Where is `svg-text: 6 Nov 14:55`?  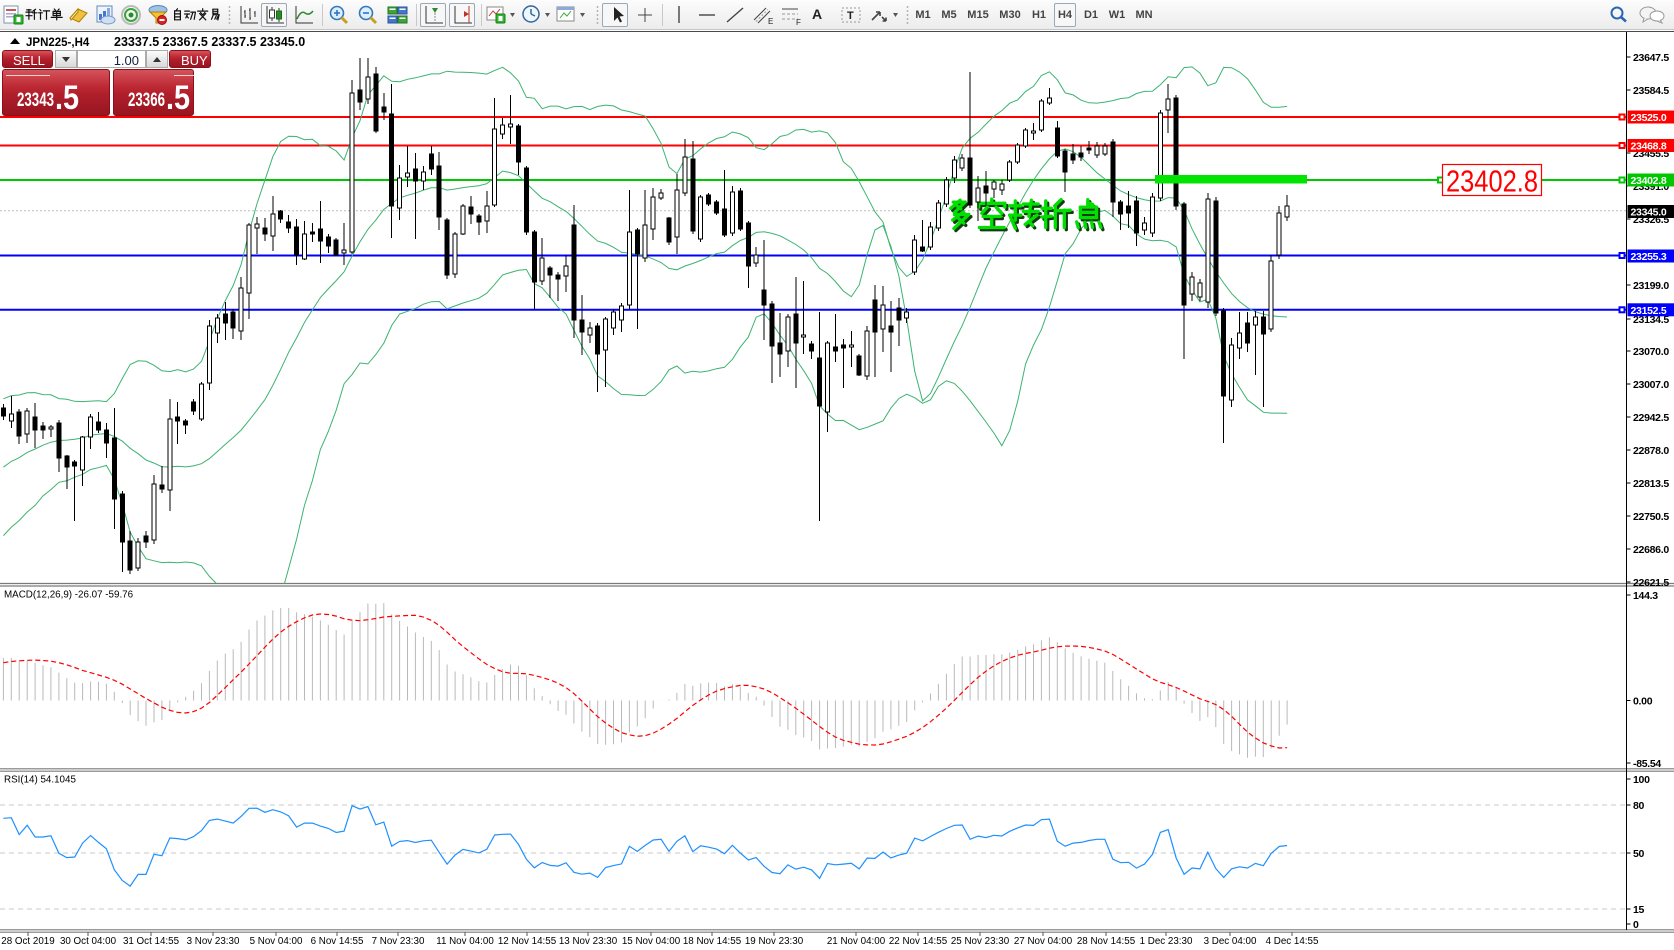 svg-text: 6 Nov 14:55 is located at coordinates (337, 941).